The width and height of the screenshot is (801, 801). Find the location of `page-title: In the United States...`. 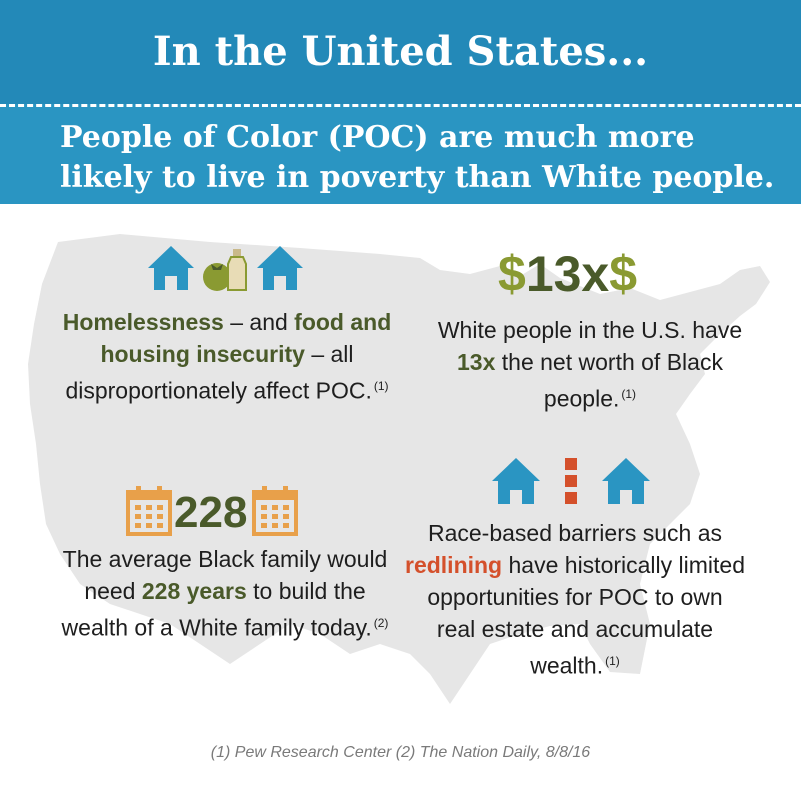

page-title: In the United States... is located at coordinates (400, 51).